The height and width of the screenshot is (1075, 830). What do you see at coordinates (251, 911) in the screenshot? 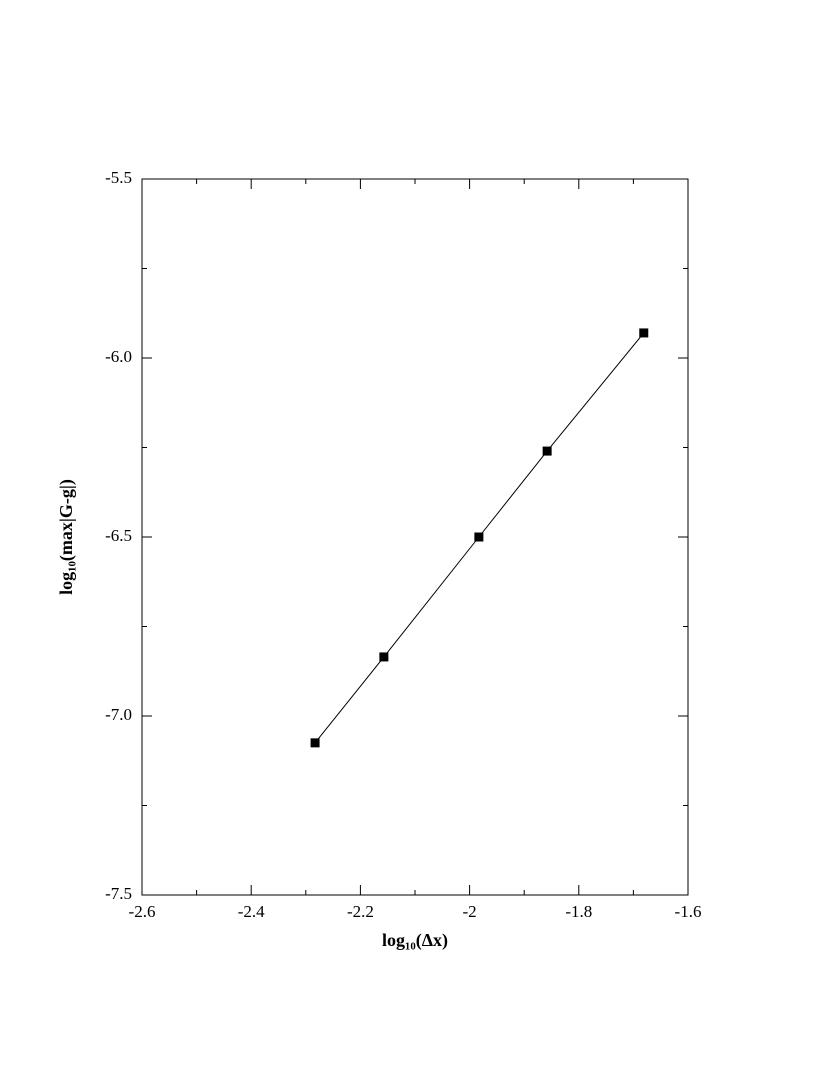
I see `x-tick-label: -2.4` at bounding box center [251, 911].